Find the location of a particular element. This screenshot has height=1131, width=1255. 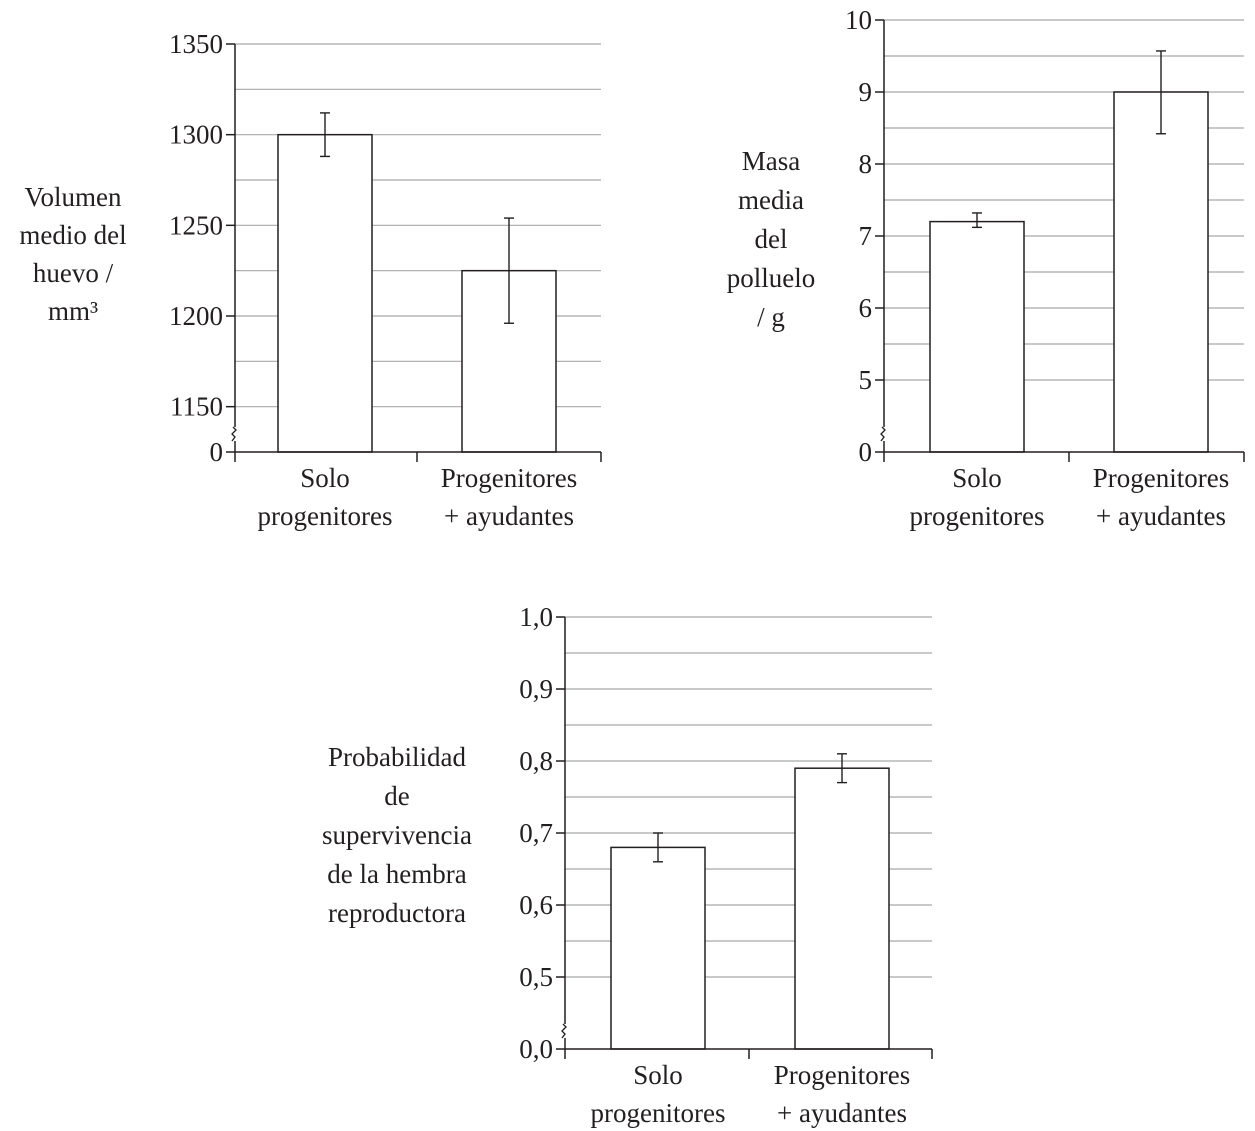

y-tick-label: 1350 is located at coordinates (196, 44).